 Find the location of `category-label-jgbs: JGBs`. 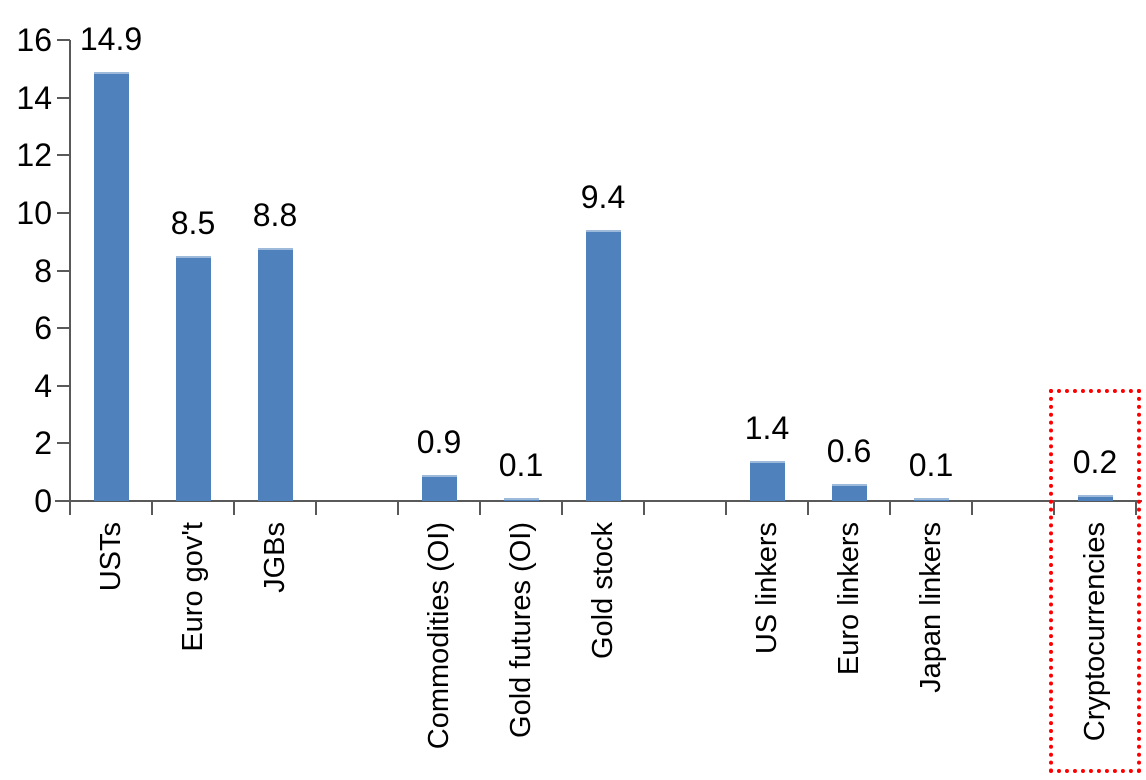

category-label-jgbs: JGBs is located at coordinates (275, 557).